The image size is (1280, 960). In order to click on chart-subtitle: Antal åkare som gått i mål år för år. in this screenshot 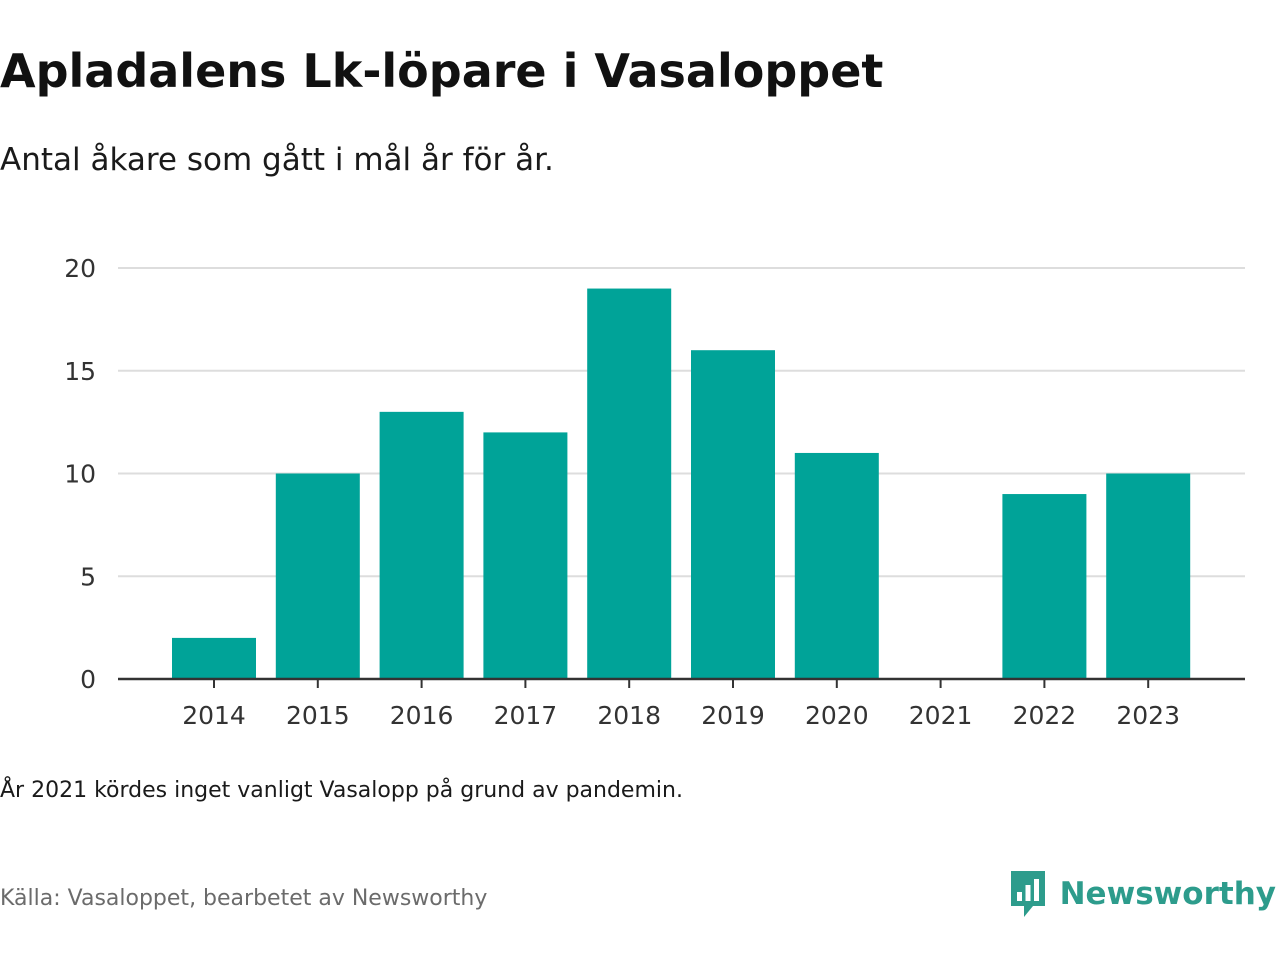, I will do `click(277, 160)`.